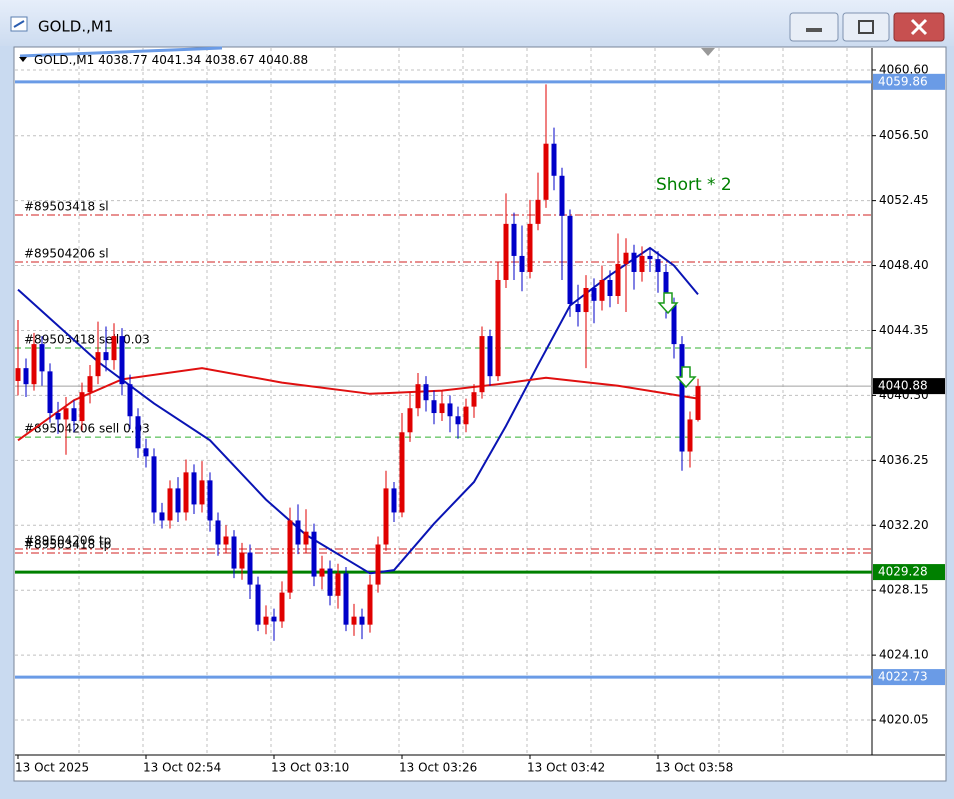 The image size is (954, 799). What do you see at coordinates (903, 81) in the screenshot?
I see `level-price-label: 4059.86` at bounding box center [903, 81].